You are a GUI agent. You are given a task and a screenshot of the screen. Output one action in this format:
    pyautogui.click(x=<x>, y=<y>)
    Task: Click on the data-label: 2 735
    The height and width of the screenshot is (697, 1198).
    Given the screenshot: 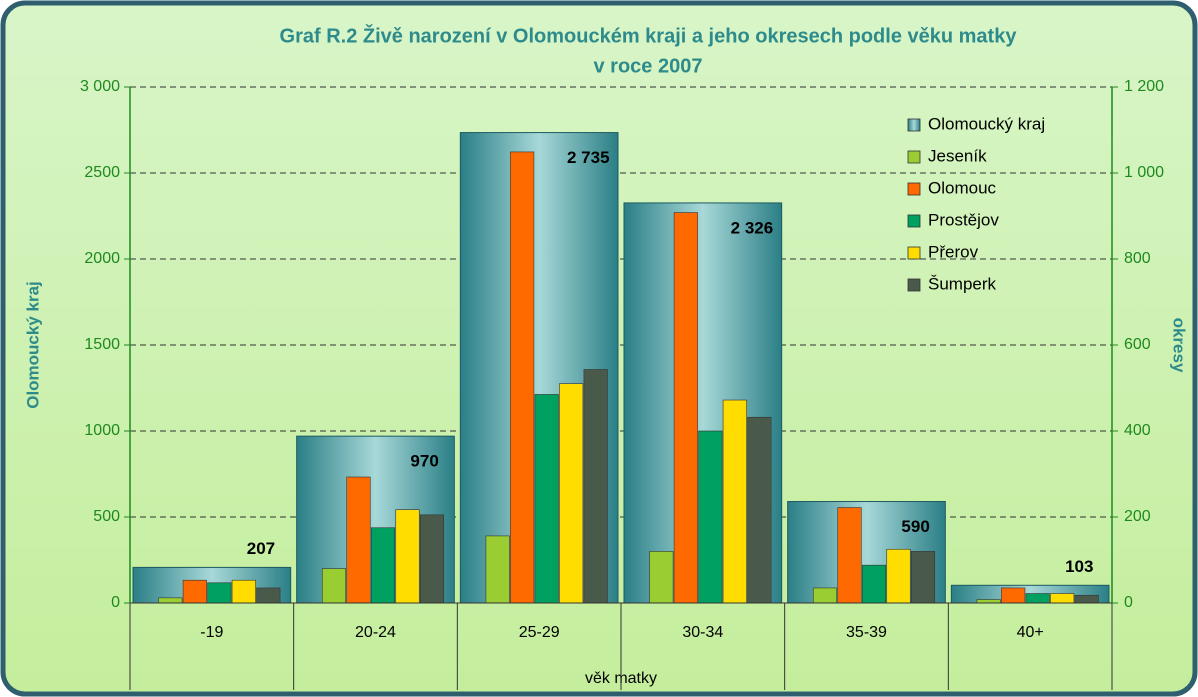 What is the action you would take?
    pyautogui.click(x=588, y=157)
    